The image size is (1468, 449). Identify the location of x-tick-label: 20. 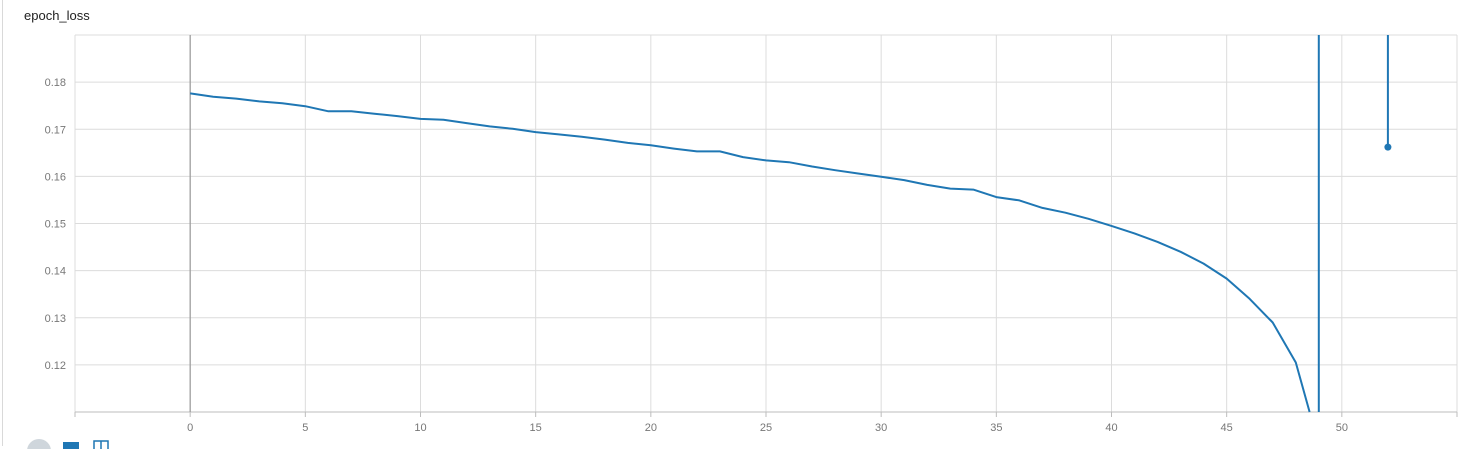
(651, 428).